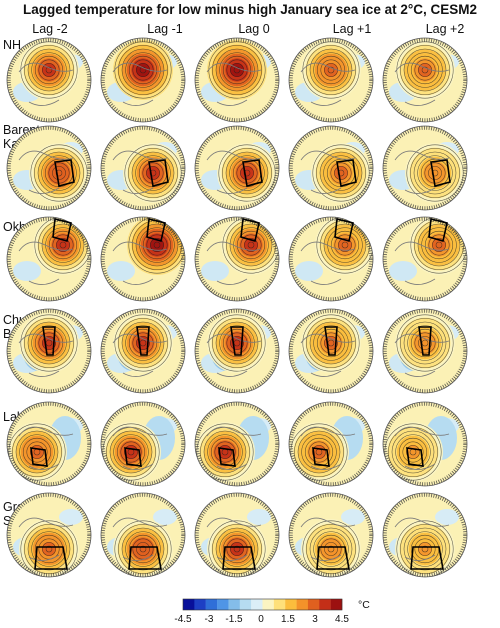  I want to click on column-header-lag-plus-2: Lag +2, so click(445, 29).